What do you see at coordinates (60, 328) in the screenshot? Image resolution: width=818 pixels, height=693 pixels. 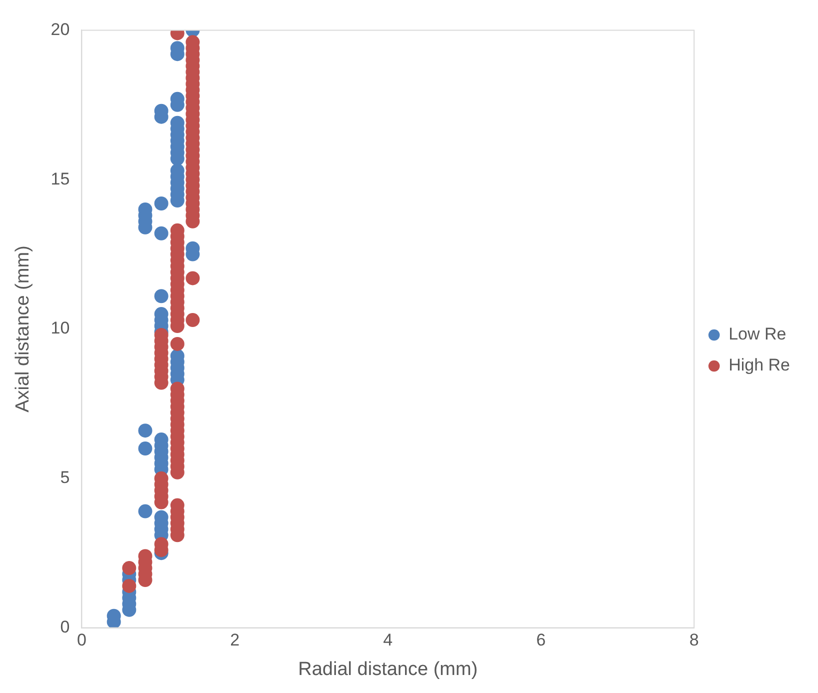 I see `y-tick-label: 10` at bounding box center [60, 328].